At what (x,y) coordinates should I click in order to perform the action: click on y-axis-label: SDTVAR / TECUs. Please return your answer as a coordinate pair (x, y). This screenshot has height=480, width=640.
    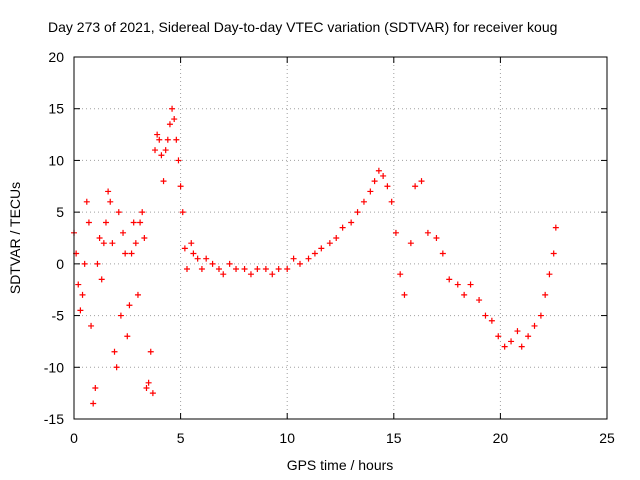
    Looking at the image, I should click on (15, 238).